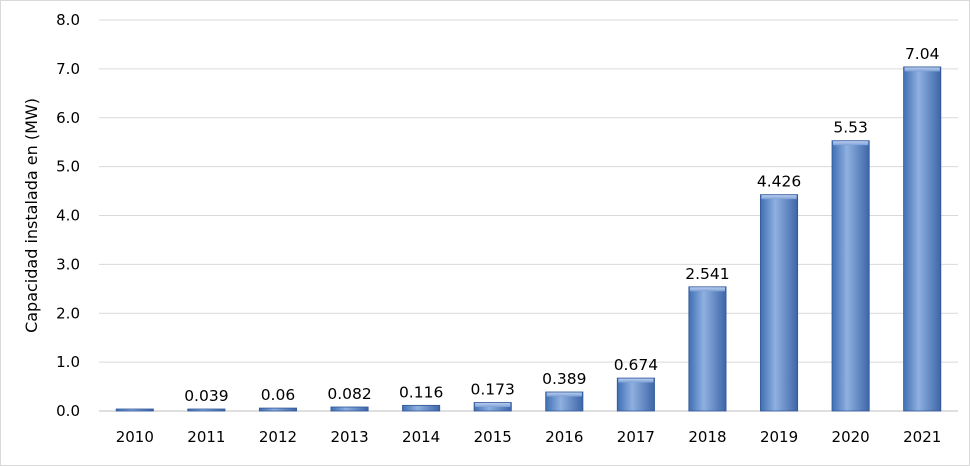 The width and height of the screenshot is (970, 466). I want to click on bar-2020, so click(850, 276).